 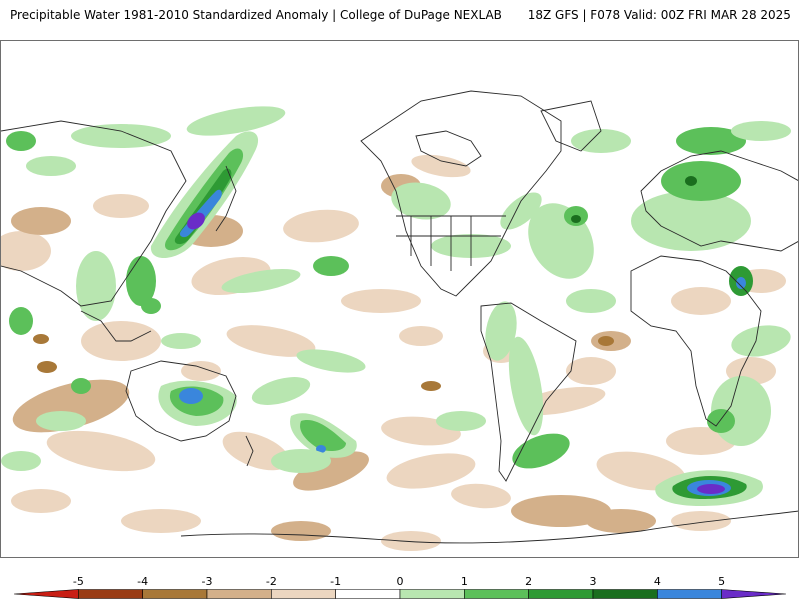 I want to click on coast-asia, so click(x=94, y=213).